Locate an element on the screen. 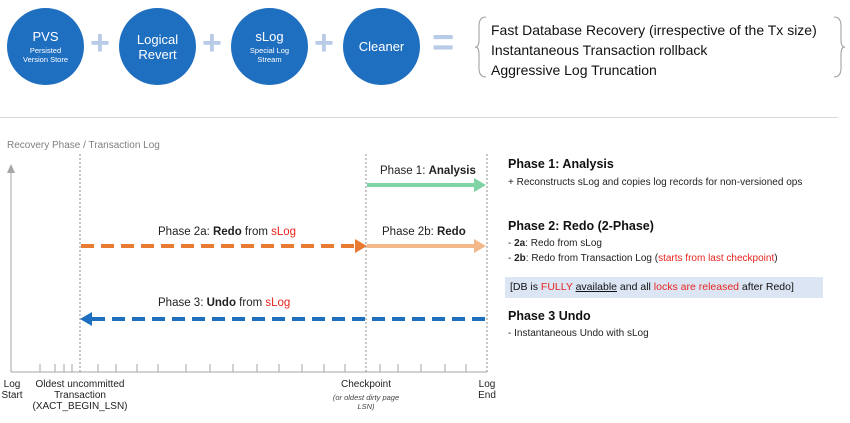 The image size is (850, 423). log-end-line2: End is located at coordinates (487, 395).